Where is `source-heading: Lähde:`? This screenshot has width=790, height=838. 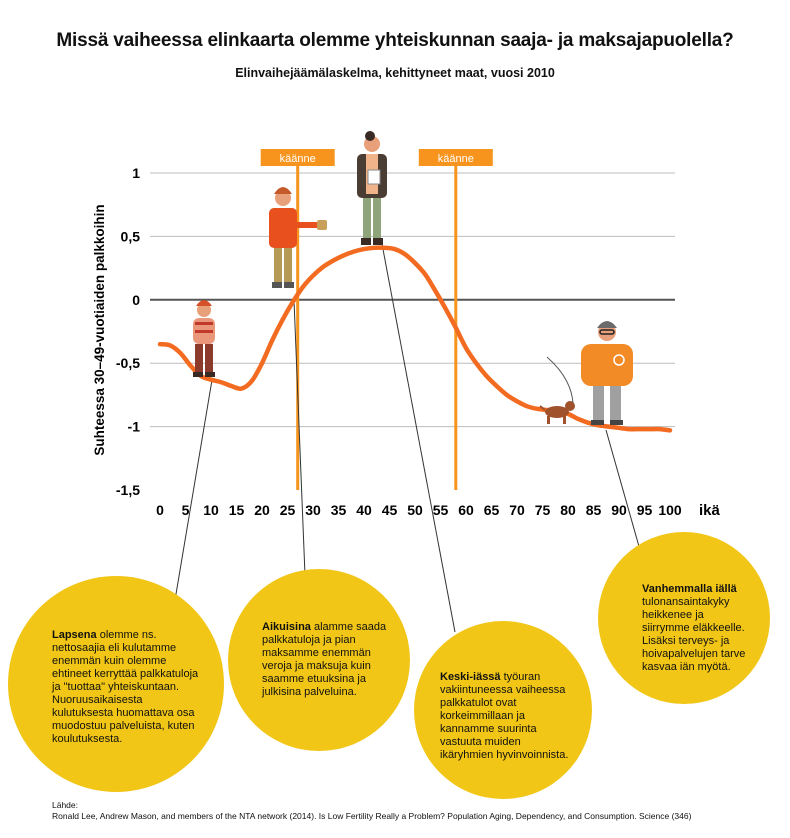
source-heading: Lähde: is located at coordinates (65, 805).